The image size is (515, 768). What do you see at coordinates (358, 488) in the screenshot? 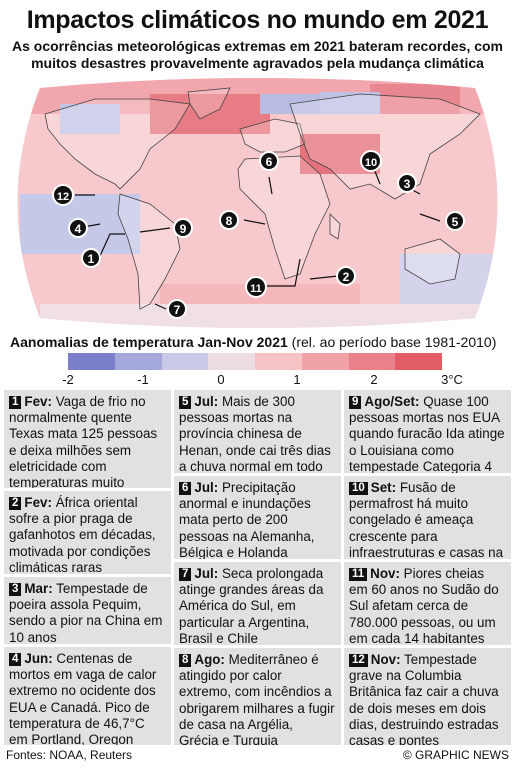
I see `event-number: 10` at bounding box center [358, 488].